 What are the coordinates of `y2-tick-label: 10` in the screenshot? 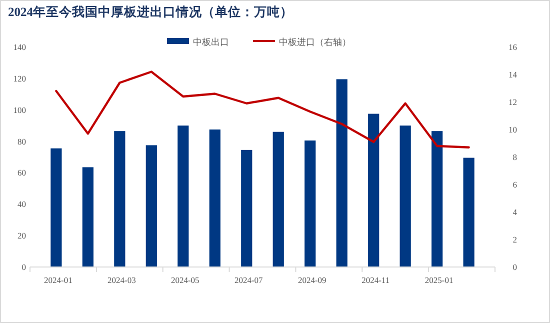 It's located at (512, 129).